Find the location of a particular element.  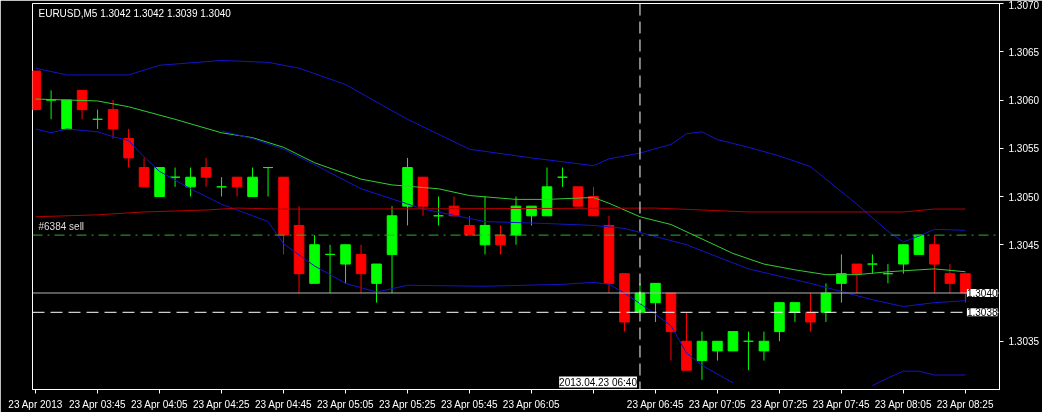

y-tick-label: 1.3055 is located at coordinates (1024, 149).